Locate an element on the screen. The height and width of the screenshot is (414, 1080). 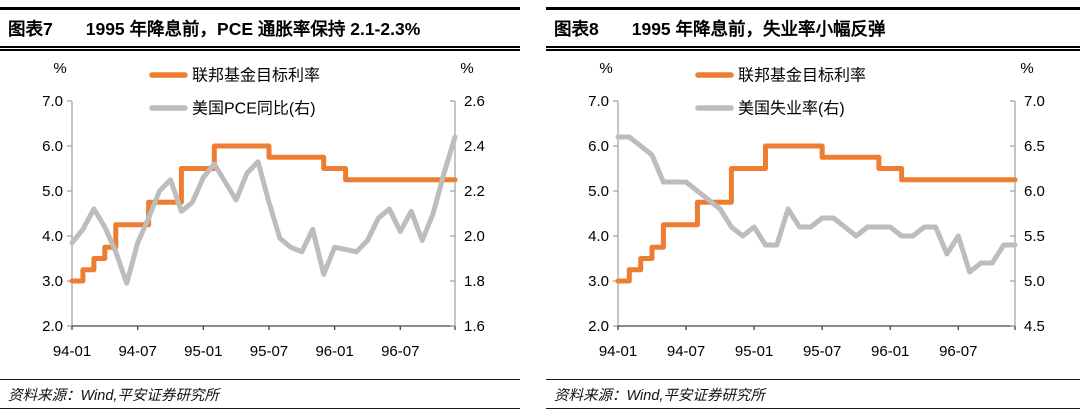
us-unemployment-rate-line is located at coordinates (816, 204).